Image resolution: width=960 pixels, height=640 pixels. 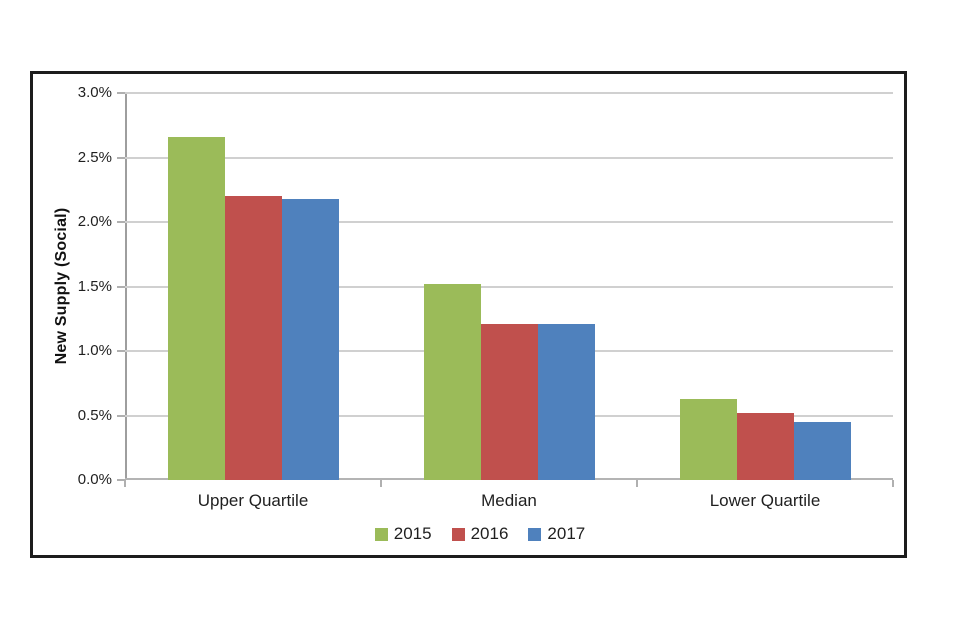 I want to click on y-tick-label: 1.0%, so click(x=94, y=350).